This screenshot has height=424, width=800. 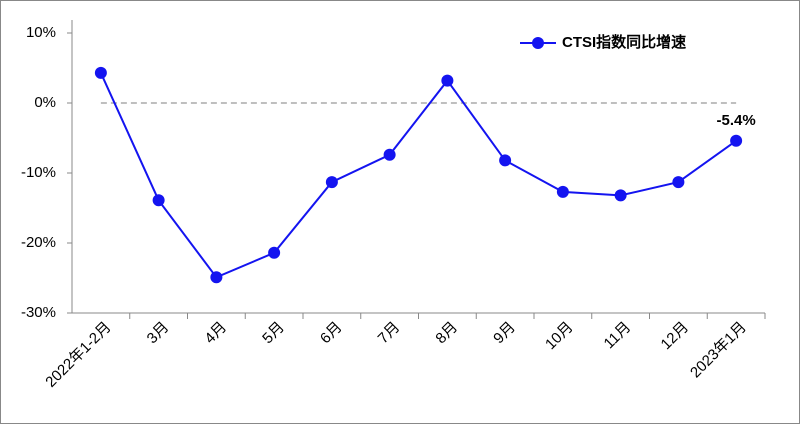 I want to click on data-label: -5.4%, so click(x=736, y=120).